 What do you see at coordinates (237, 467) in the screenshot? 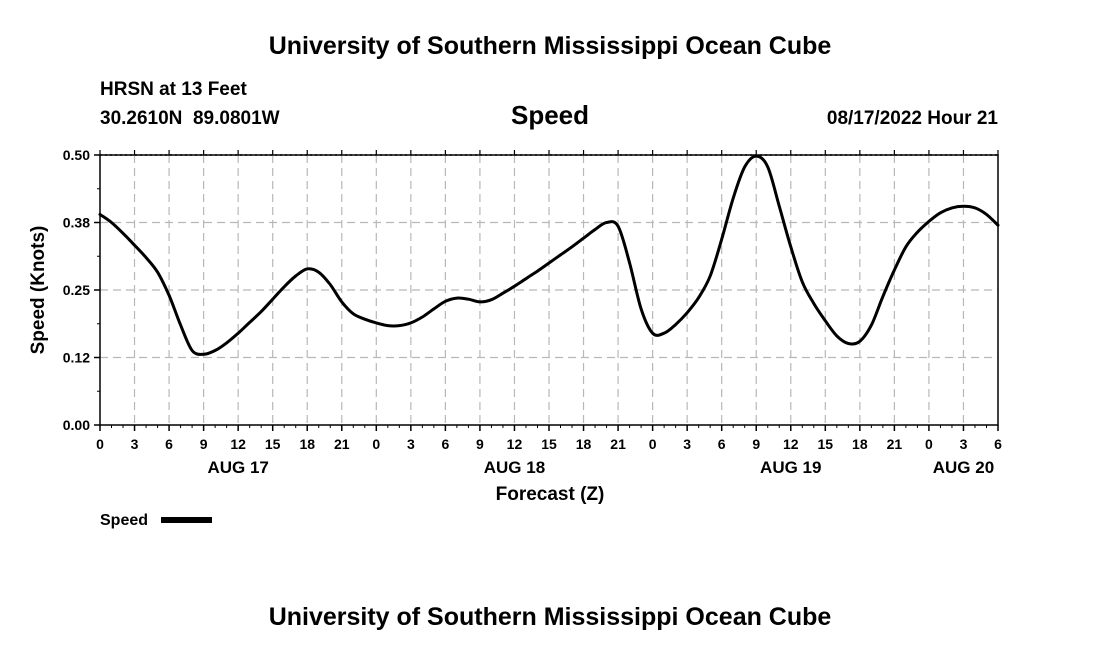
I see `date-label: AUG 17` at bounding box center [237, 467].